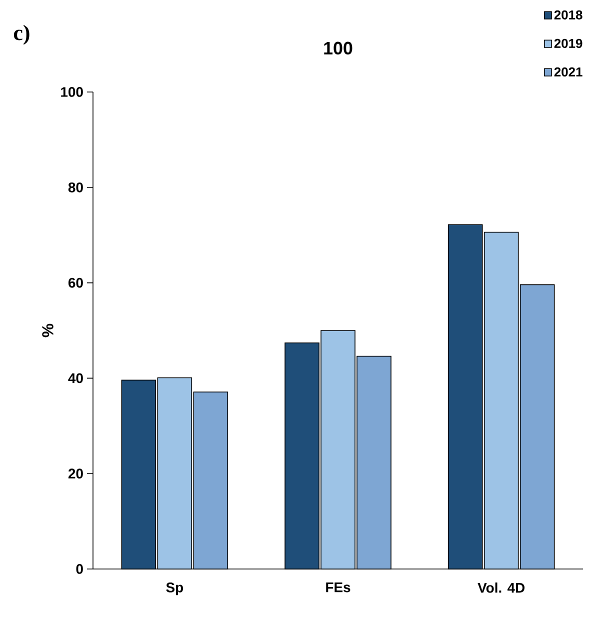 This screenshot has width=590, height=619. Describe the element at coordinates (338, 48) in the screenshot. I see `chart-title: 100` at that location.